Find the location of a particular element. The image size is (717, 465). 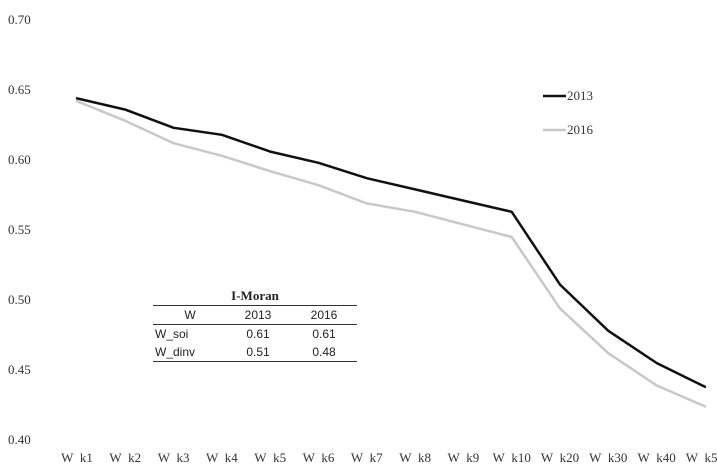

y-axis-tick-labels: 0.40 0.45 0.50 0.55 0.60 0.65 0.70 is located at coordinates (19, 229).